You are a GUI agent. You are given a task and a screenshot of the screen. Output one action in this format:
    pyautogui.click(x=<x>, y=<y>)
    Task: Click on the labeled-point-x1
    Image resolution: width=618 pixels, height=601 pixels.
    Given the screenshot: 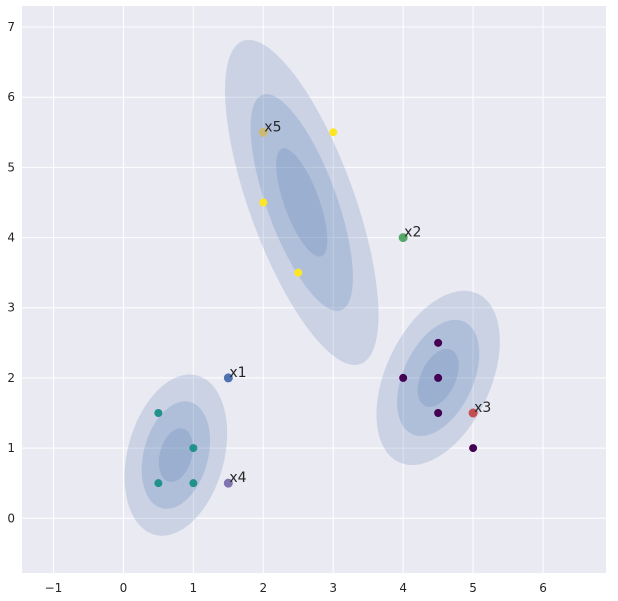 What is the action you would take?
    pyautogui.click(x=228, y=378)
    